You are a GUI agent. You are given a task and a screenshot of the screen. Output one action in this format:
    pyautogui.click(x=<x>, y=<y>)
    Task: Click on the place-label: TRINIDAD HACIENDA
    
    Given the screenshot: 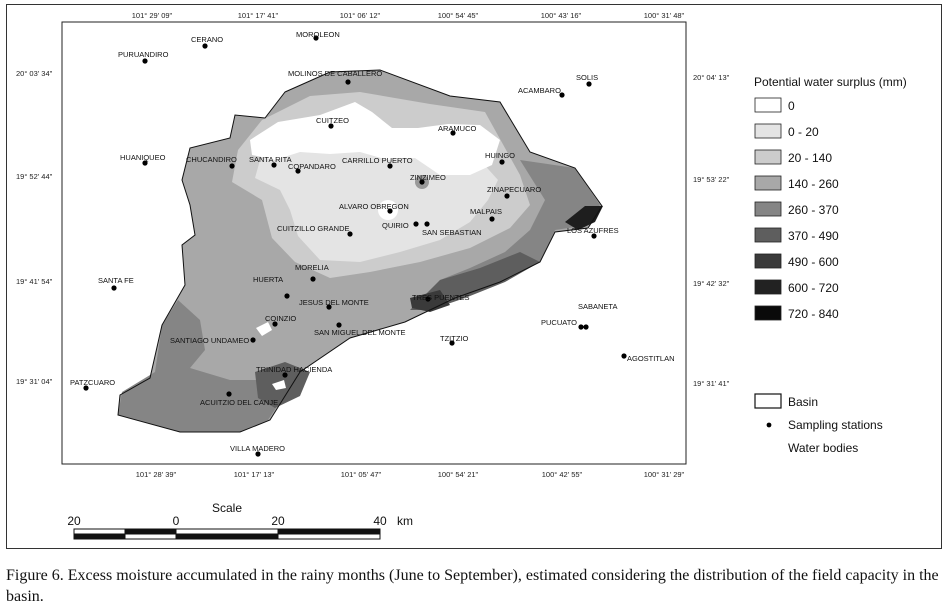 What is the action you would take?
    pyautogui.click(x=294, y=369)
    